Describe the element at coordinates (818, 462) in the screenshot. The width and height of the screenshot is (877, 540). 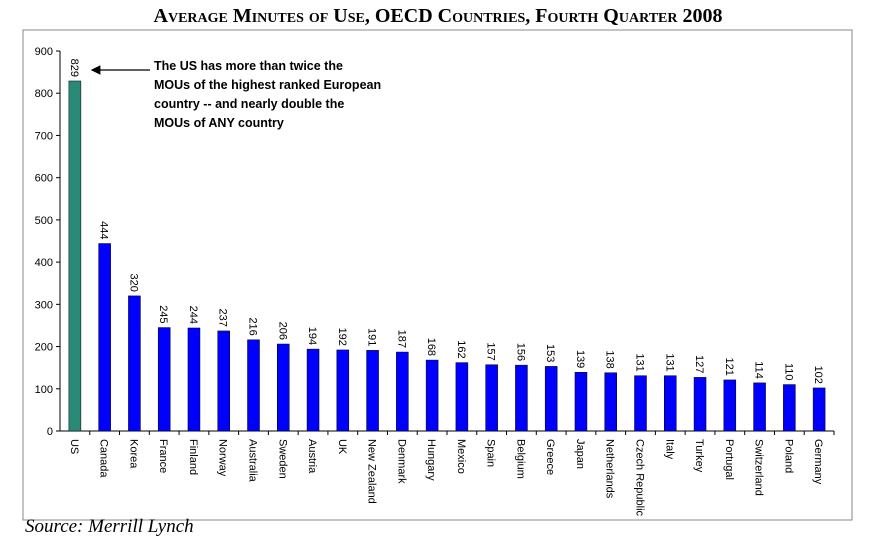
I see `x-tick-label: Germany` at that location.